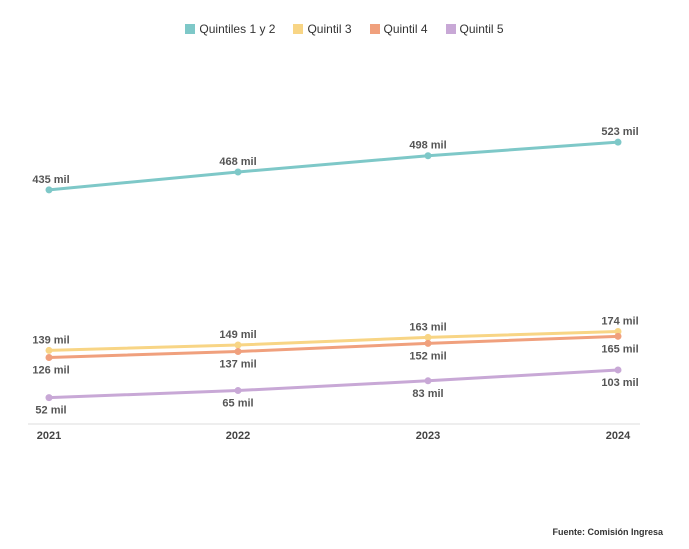 This screenshot has height=549, width=689. What do you see at coordinates (50, 180) in the screenshot?
I see `data-label-s1-1: 435 mil` at bounding box center [50, 180].